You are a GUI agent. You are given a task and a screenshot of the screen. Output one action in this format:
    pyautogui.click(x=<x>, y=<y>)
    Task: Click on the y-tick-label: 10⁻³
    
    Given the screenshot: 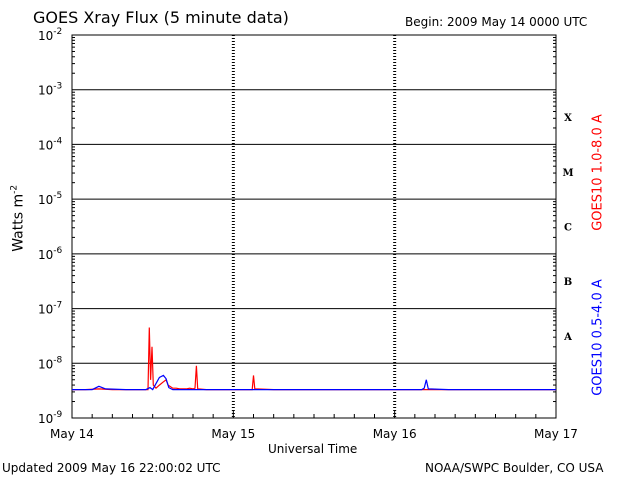 What is the action you would take?
    pyautogui.click(x=50, y=90)
    